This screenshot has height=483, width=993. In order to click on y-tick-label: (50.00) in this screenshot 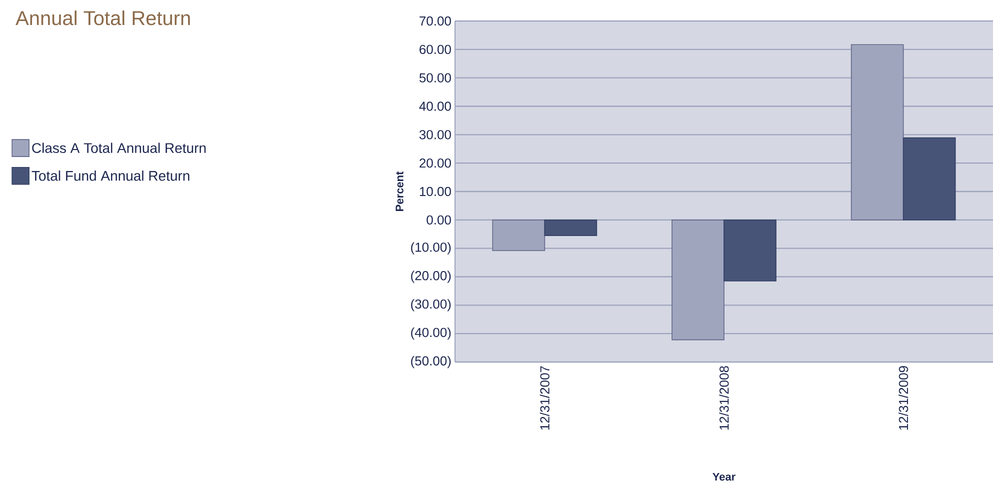, I will do `click(431, 362)`.